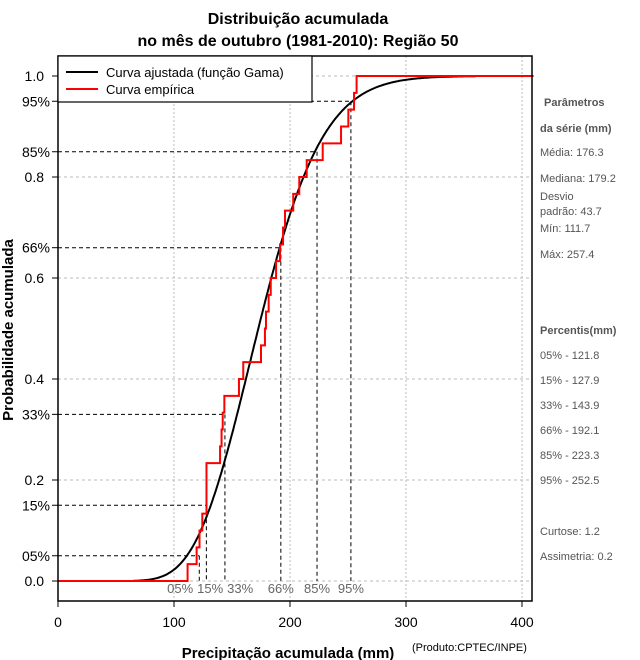 The image size is (640, 660). What do you see at coordinates (574, 103) in the screenshot?
I see `params-title-1: Parâmetros` at bounding box center [574, 103].